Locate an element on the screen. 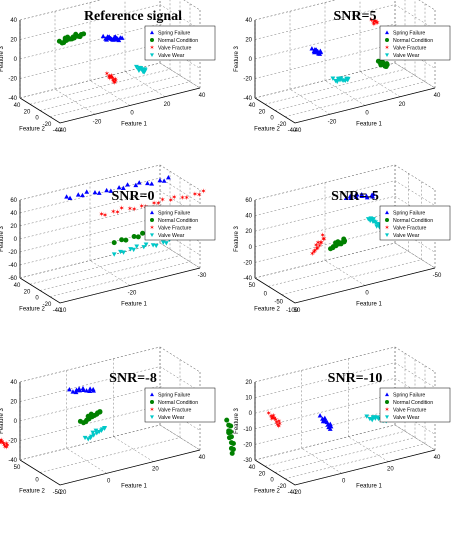  x-tick-label: -20 is located at coordinates (332, 122).